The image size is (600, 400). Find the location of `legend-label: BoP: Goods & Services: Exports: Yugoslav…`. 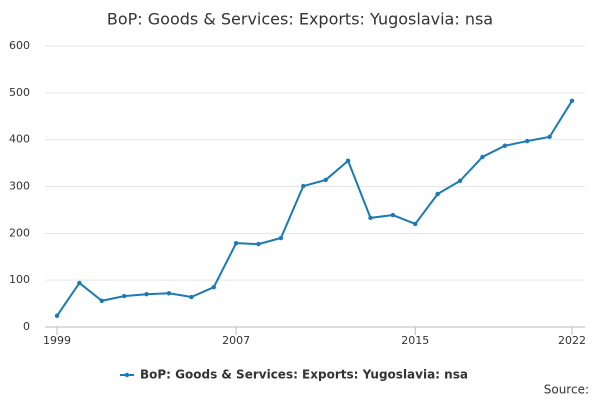

legend-label: BoP: Goods & Services: Exports: Yugoslav… is located at coordinates (304, 375).